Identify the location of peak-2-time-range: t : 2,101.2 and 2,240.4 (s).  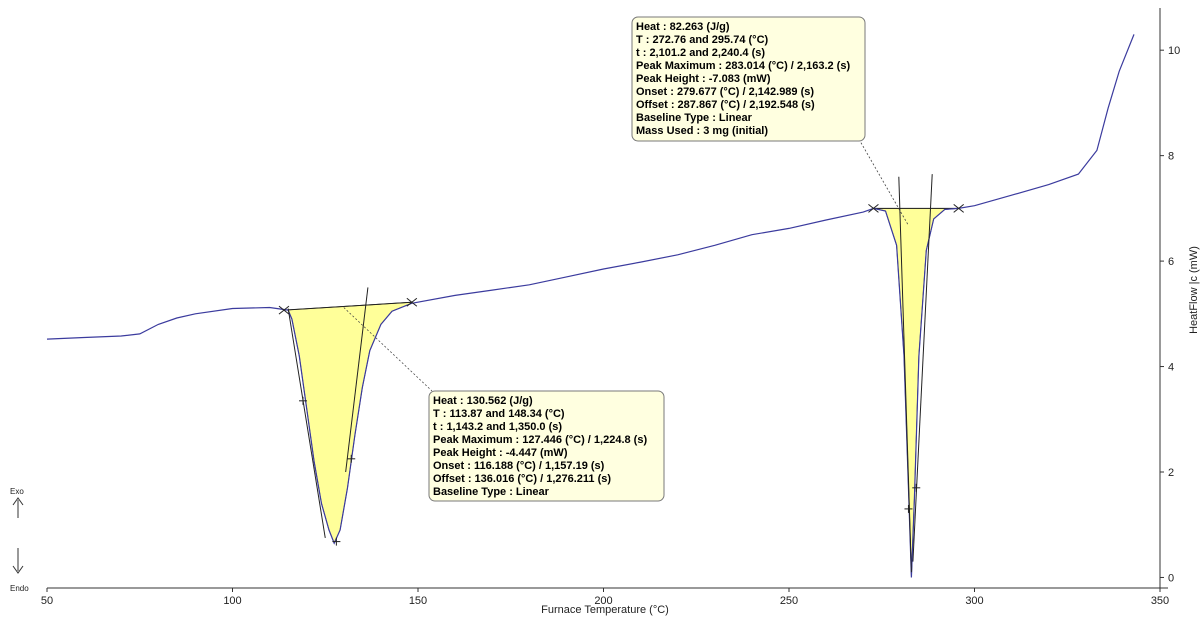
(700, 53).